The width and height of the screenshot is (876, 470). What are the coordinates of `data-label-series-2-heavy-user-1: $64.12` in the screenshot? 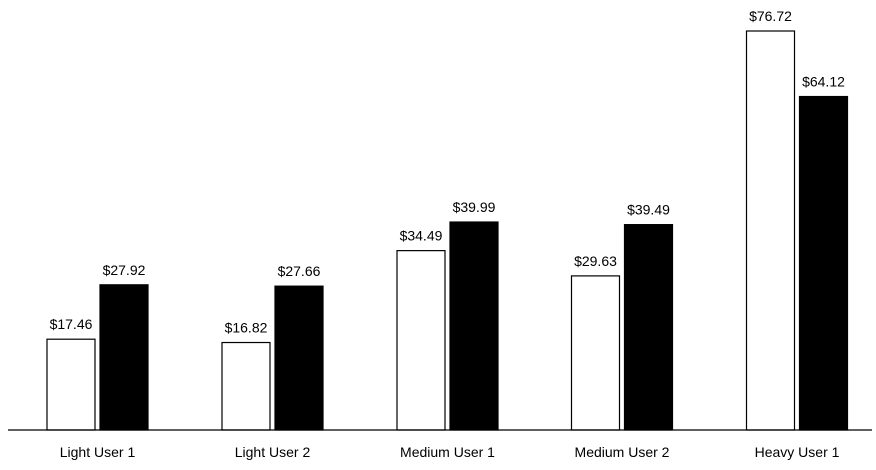 It's located at (823, 82).